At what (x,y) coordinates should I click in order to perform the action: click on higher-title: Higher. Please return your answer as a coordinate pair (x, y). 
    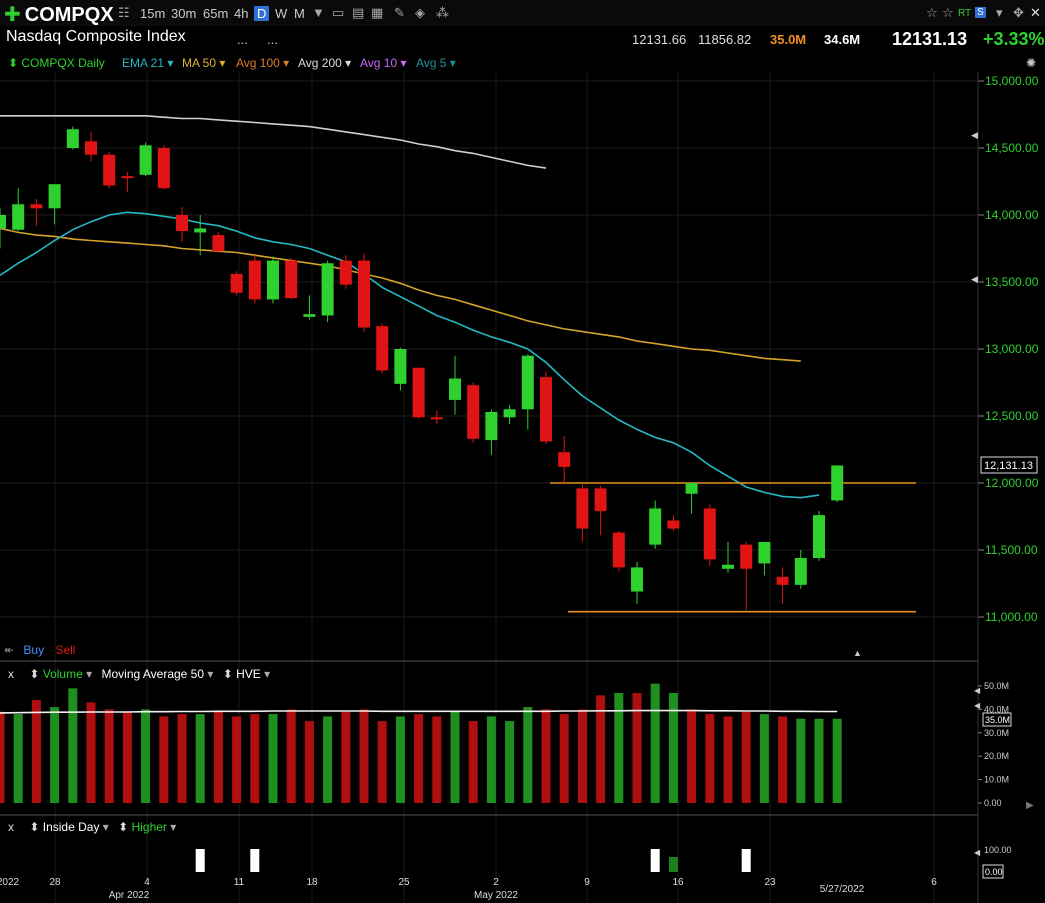
    Looking at the image, I should click on (149, 827).